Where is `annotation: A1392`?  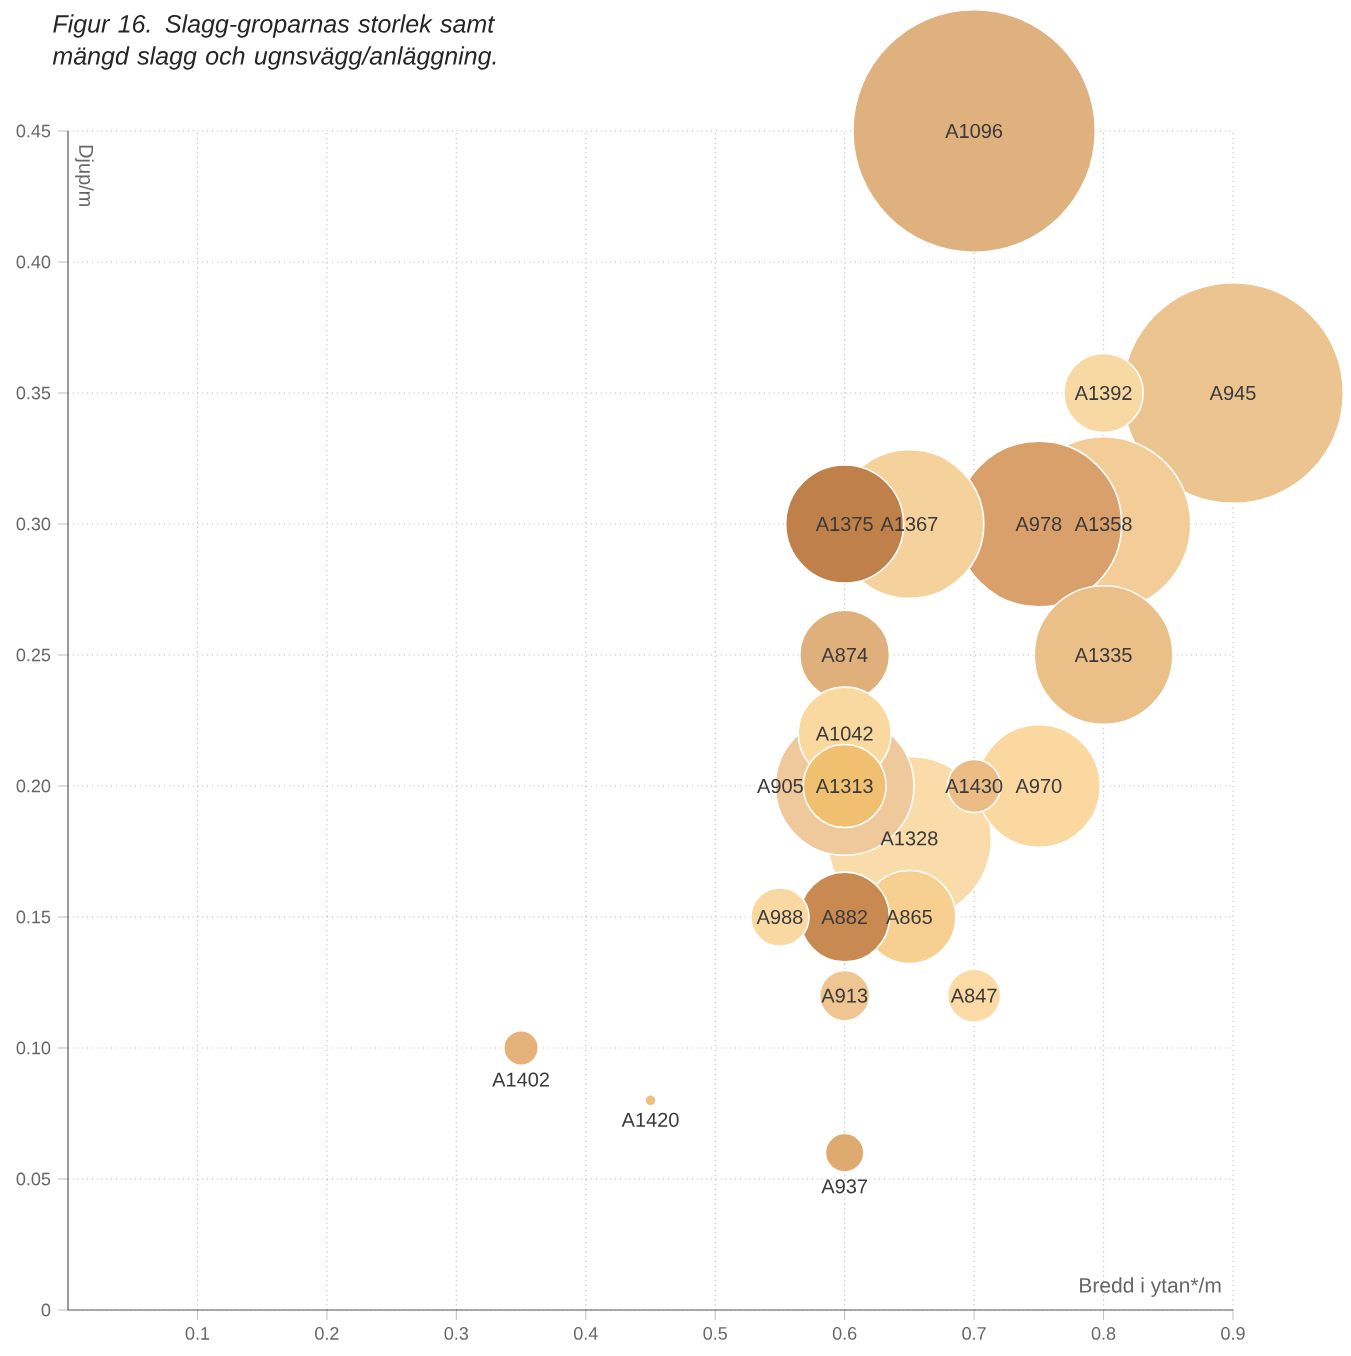
annotation: A1392 is located at coordinates (1103, 393).